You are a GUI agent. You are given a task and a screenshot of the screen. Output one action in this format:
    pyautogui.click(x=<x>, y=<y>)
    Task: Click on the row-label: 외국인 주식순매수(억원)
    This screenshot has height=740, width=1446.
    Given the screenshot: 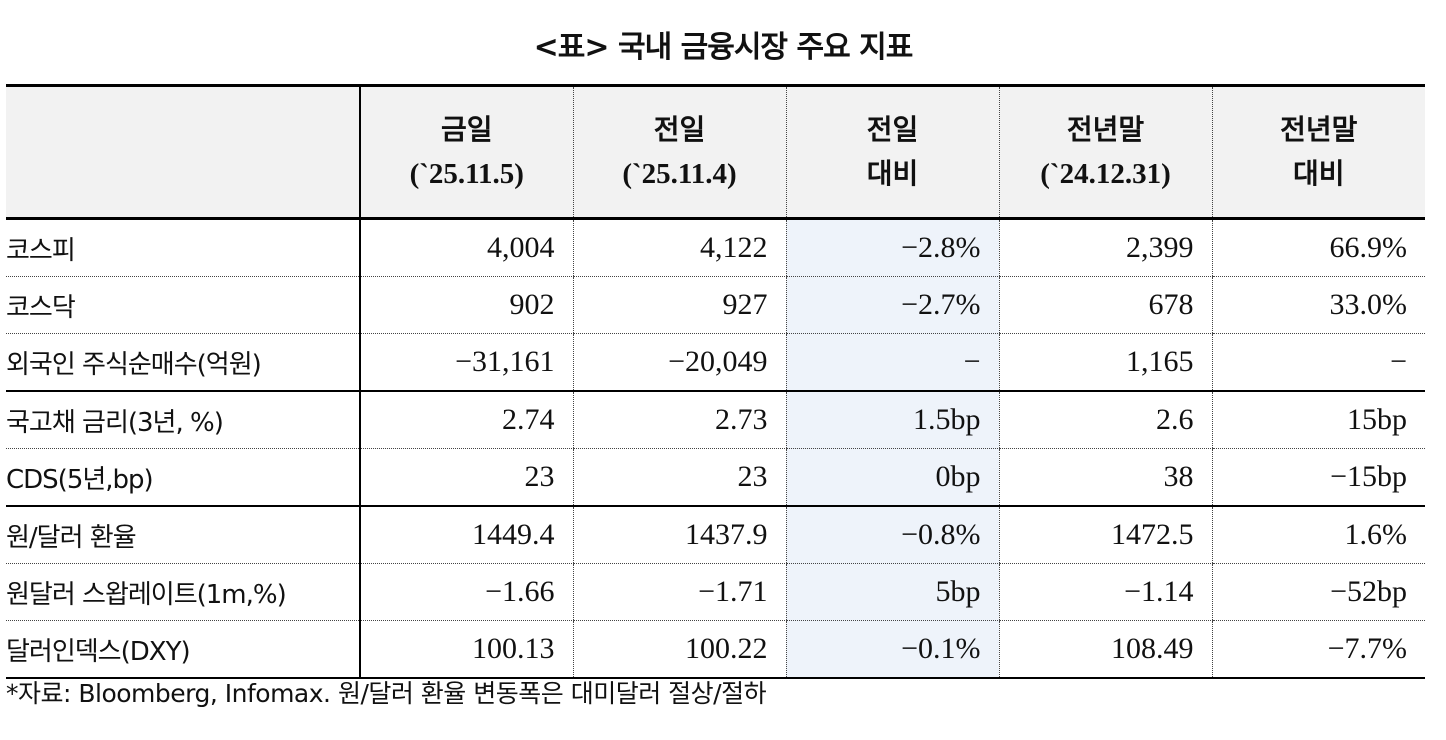 What is the action you would take?
    pyautogui.click(x=183, y=362)
    